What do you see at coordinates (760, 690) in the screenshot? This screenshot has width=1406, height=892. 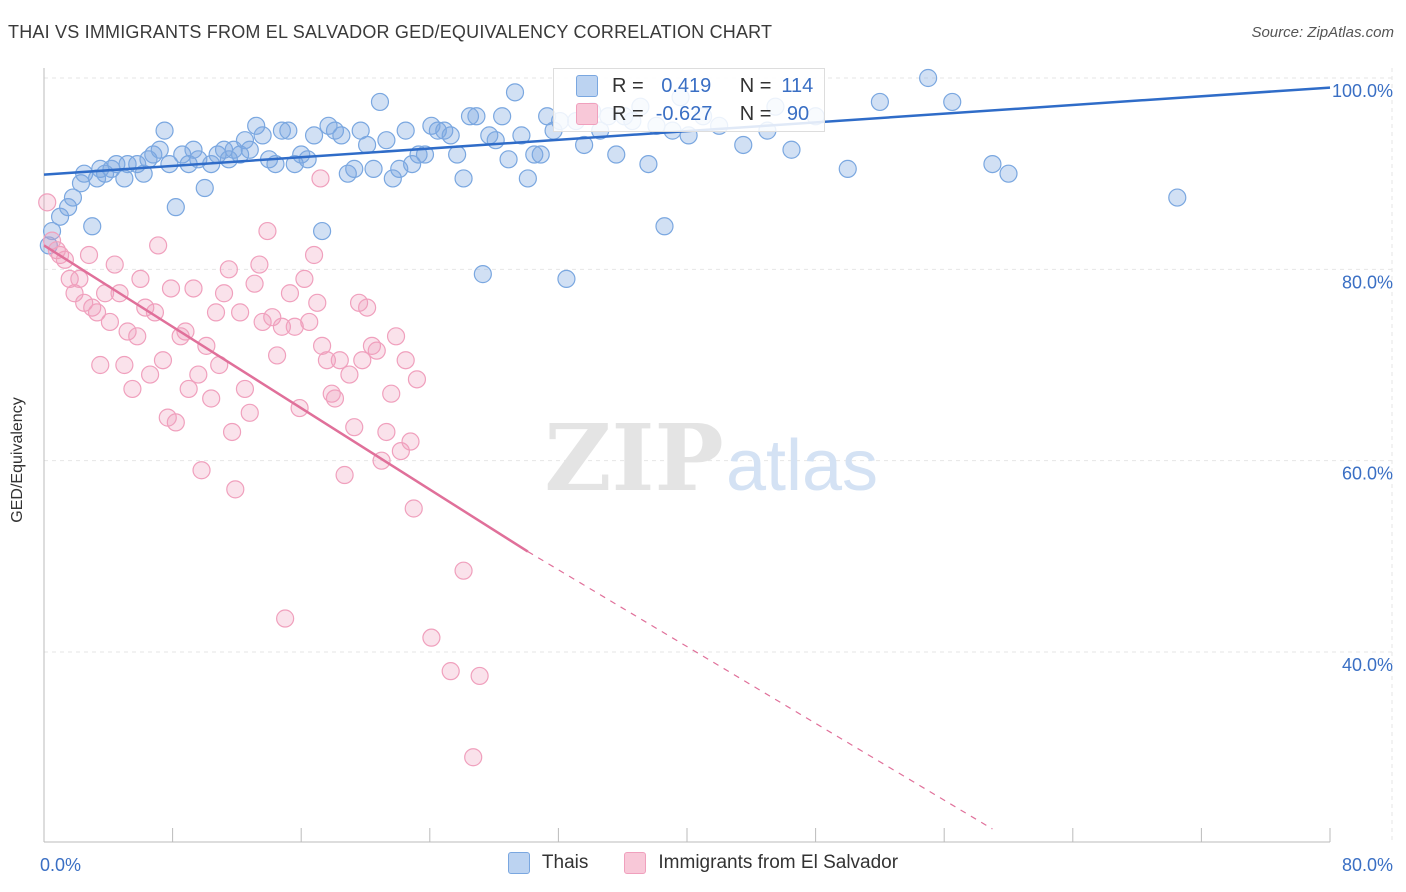 I see `el-salvador-trend-extension` at bounding box center [760, 690].